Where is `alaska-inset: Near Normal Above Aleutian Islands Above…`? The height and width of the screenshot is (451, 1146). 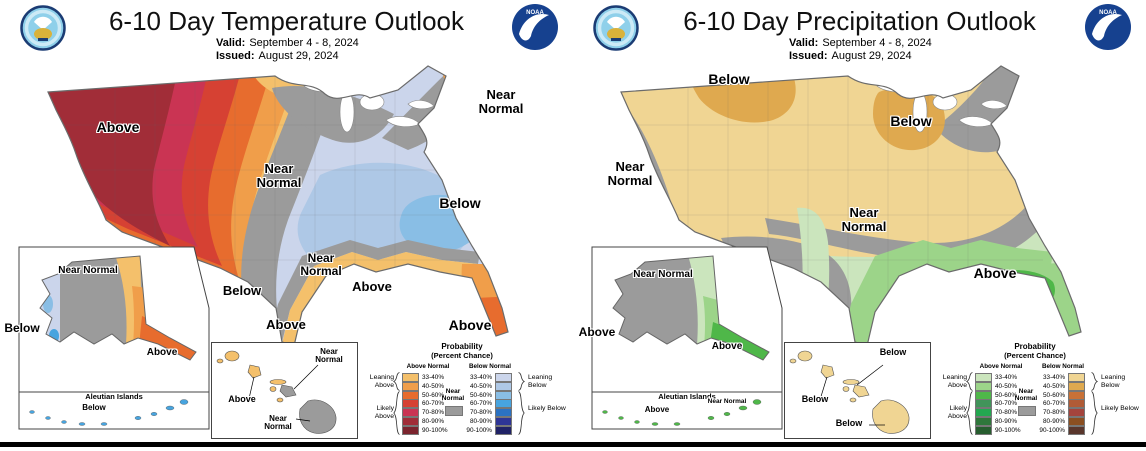
alaska-inset: Near Normal Above Aleutian Islands Above… is located at coordinates (687, 338).